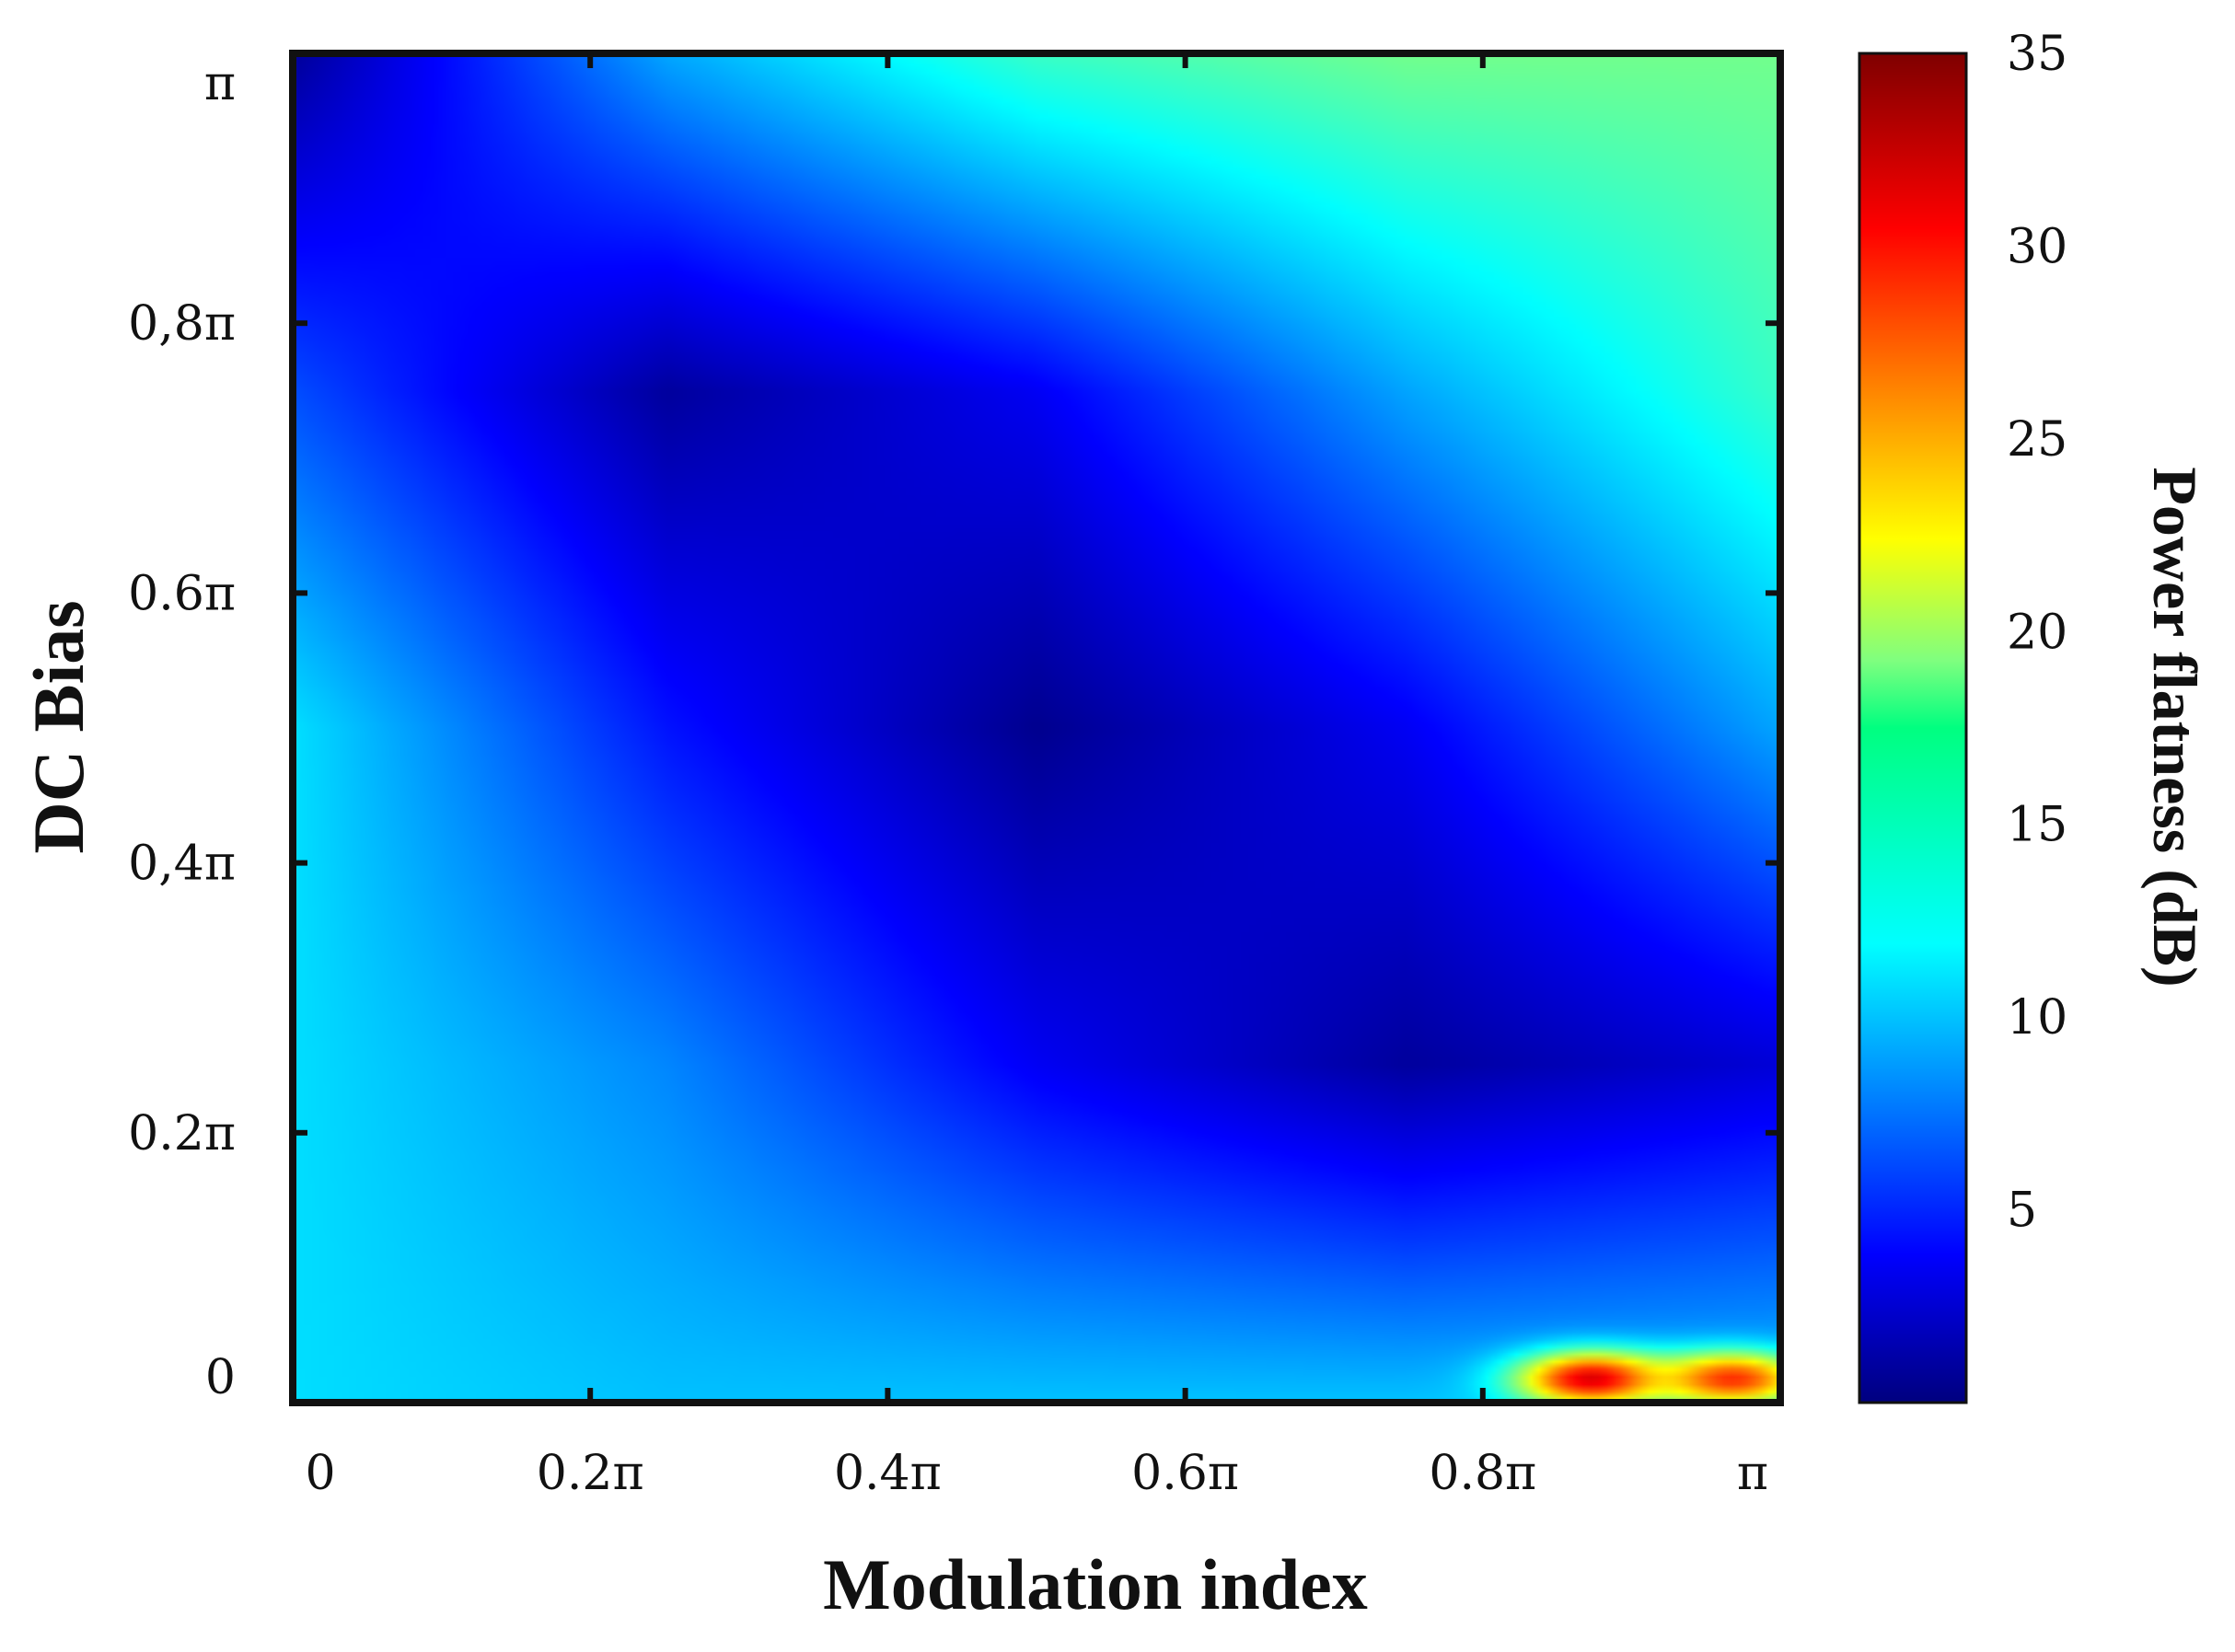  I want to click on colorbar, so click(1913, 728).